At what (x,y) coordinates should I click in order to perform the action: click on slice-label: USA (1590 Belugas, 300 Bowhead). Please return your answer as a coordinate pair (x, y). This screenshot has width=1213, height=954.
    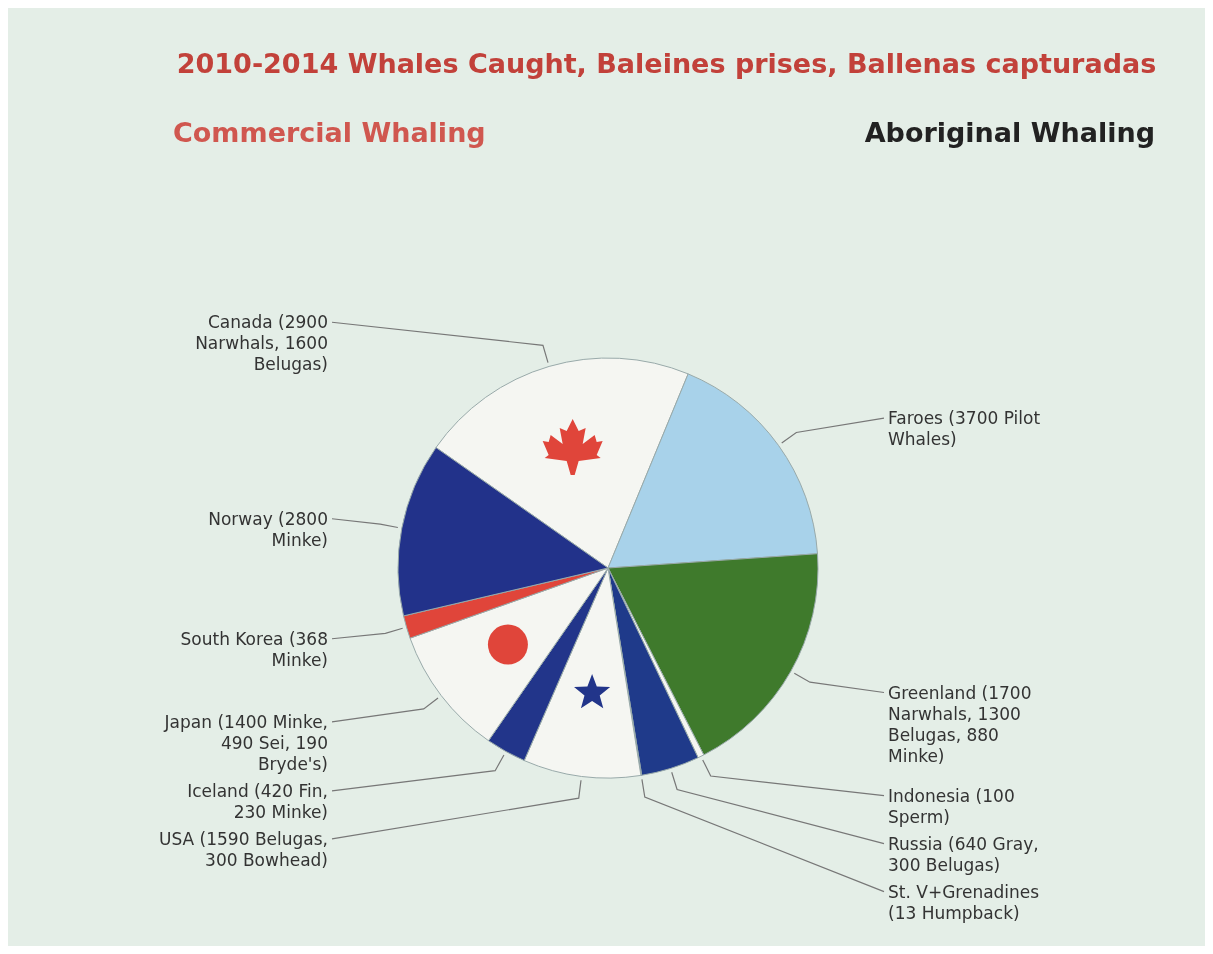
    Looking at the image, I should click on (243, 849).